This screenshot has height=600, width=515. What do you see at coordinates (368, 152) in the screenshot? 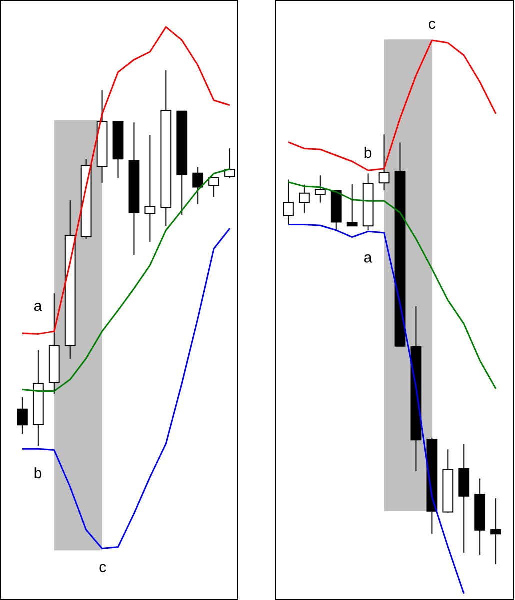
I see `annotation: b` at bounding box center [368, 152].